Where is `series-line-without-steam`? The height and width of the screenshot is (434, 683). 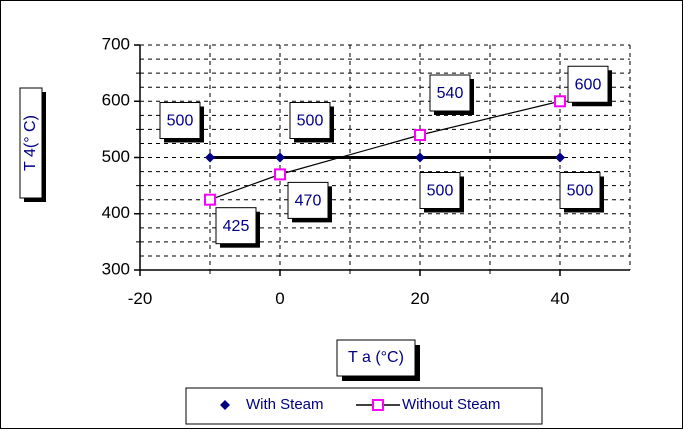 series-line-without-steam is located at coordinates (385, 150).